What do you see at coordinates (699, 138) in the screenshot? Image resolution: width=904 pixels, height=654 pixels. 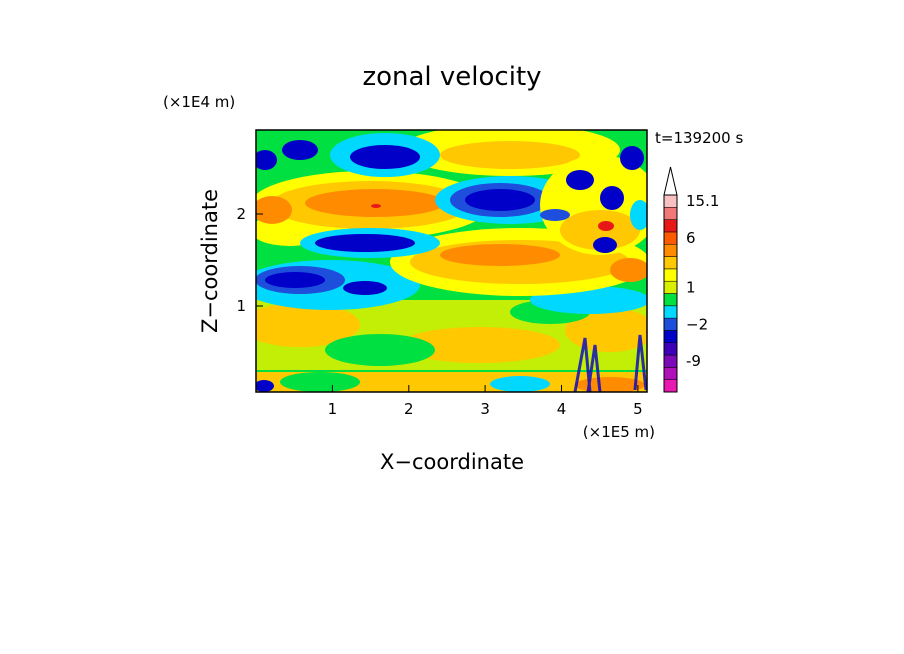 I see `time-label: t=139200 s` at bounding box center [699, 138].